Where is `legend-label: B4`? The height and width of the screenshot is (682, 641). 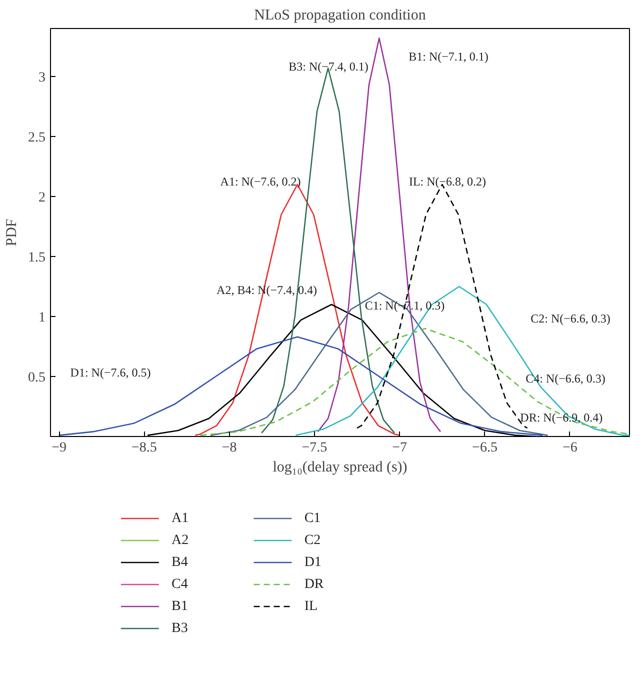
legend-label: B4 is located at coordinates (180, 562).